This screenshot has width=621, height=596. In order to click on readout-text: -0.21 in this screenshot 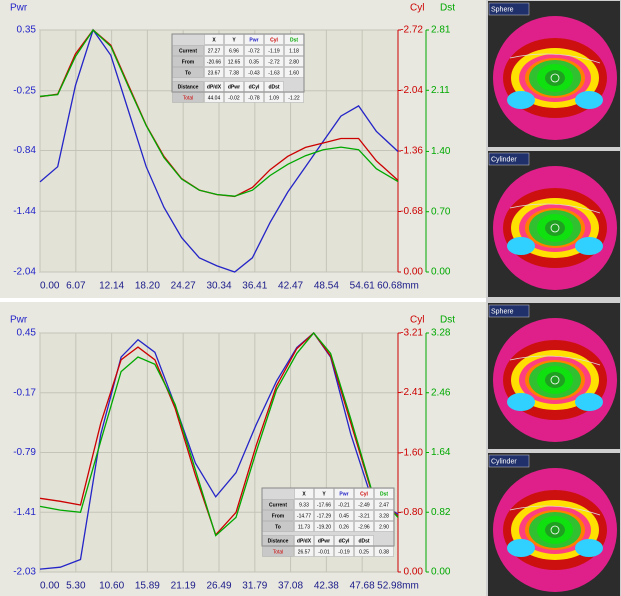, I will do `click(344, 505)`.